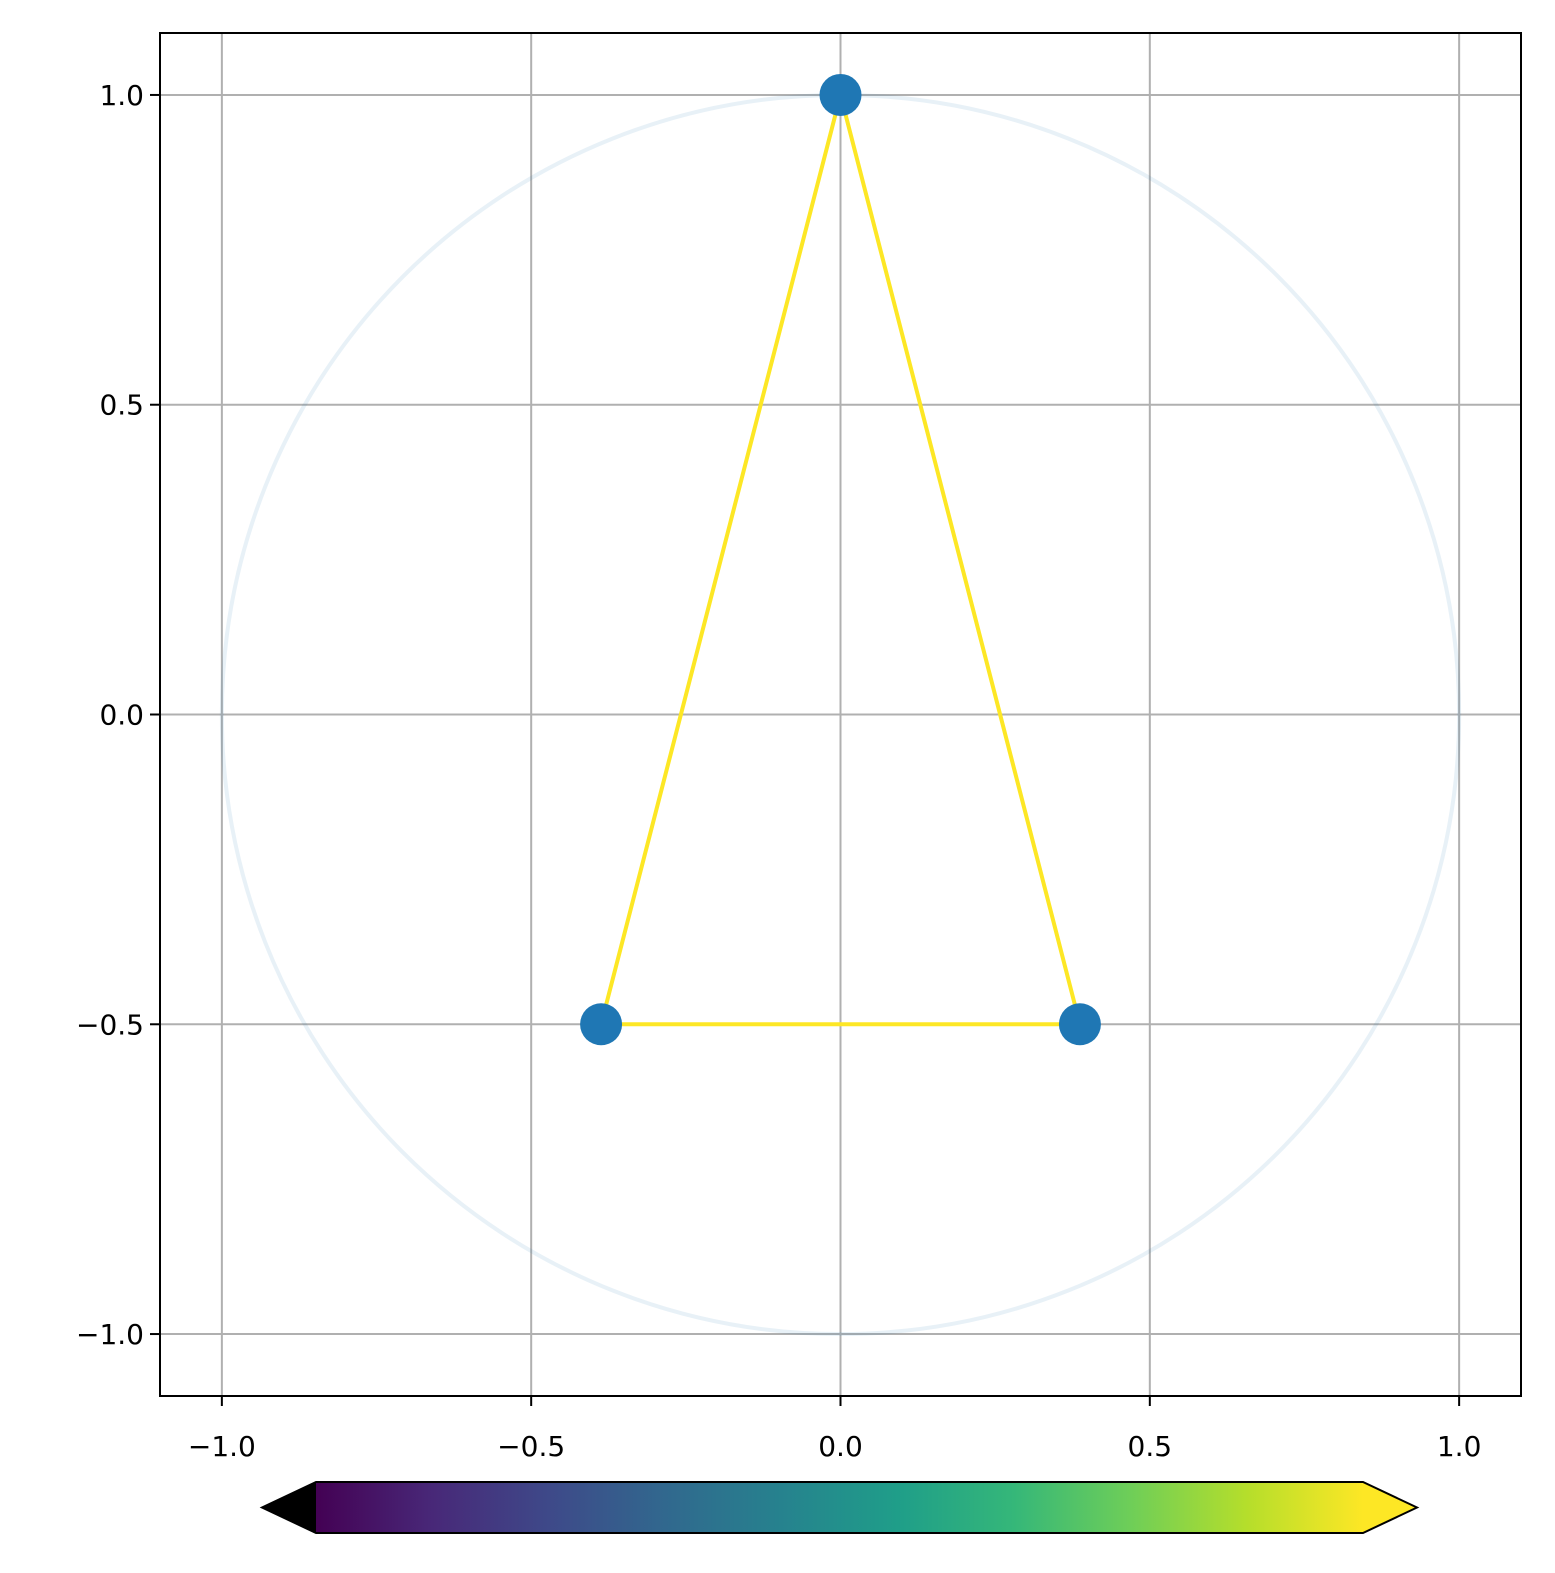 This screenshot has width=1555, height=1573. I want to click on colorbar-over, so click(1390, 1507).